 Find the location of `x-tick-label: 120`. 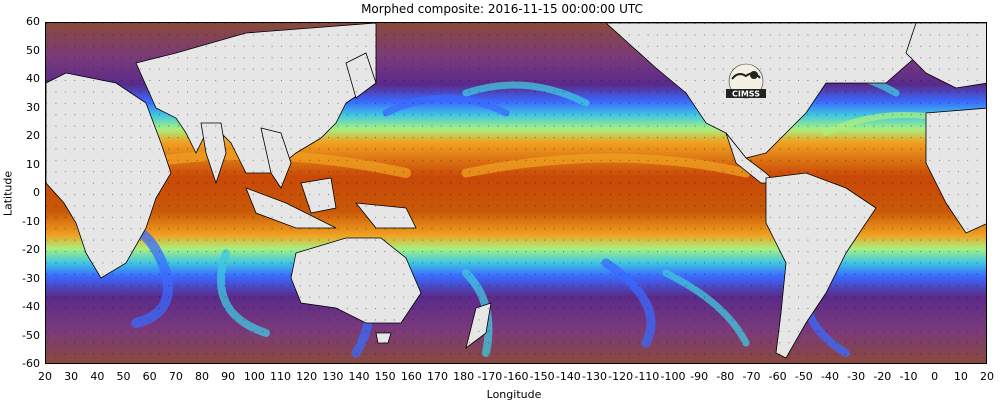

x-tick-label: 120 is located at coordinates (307, 376).